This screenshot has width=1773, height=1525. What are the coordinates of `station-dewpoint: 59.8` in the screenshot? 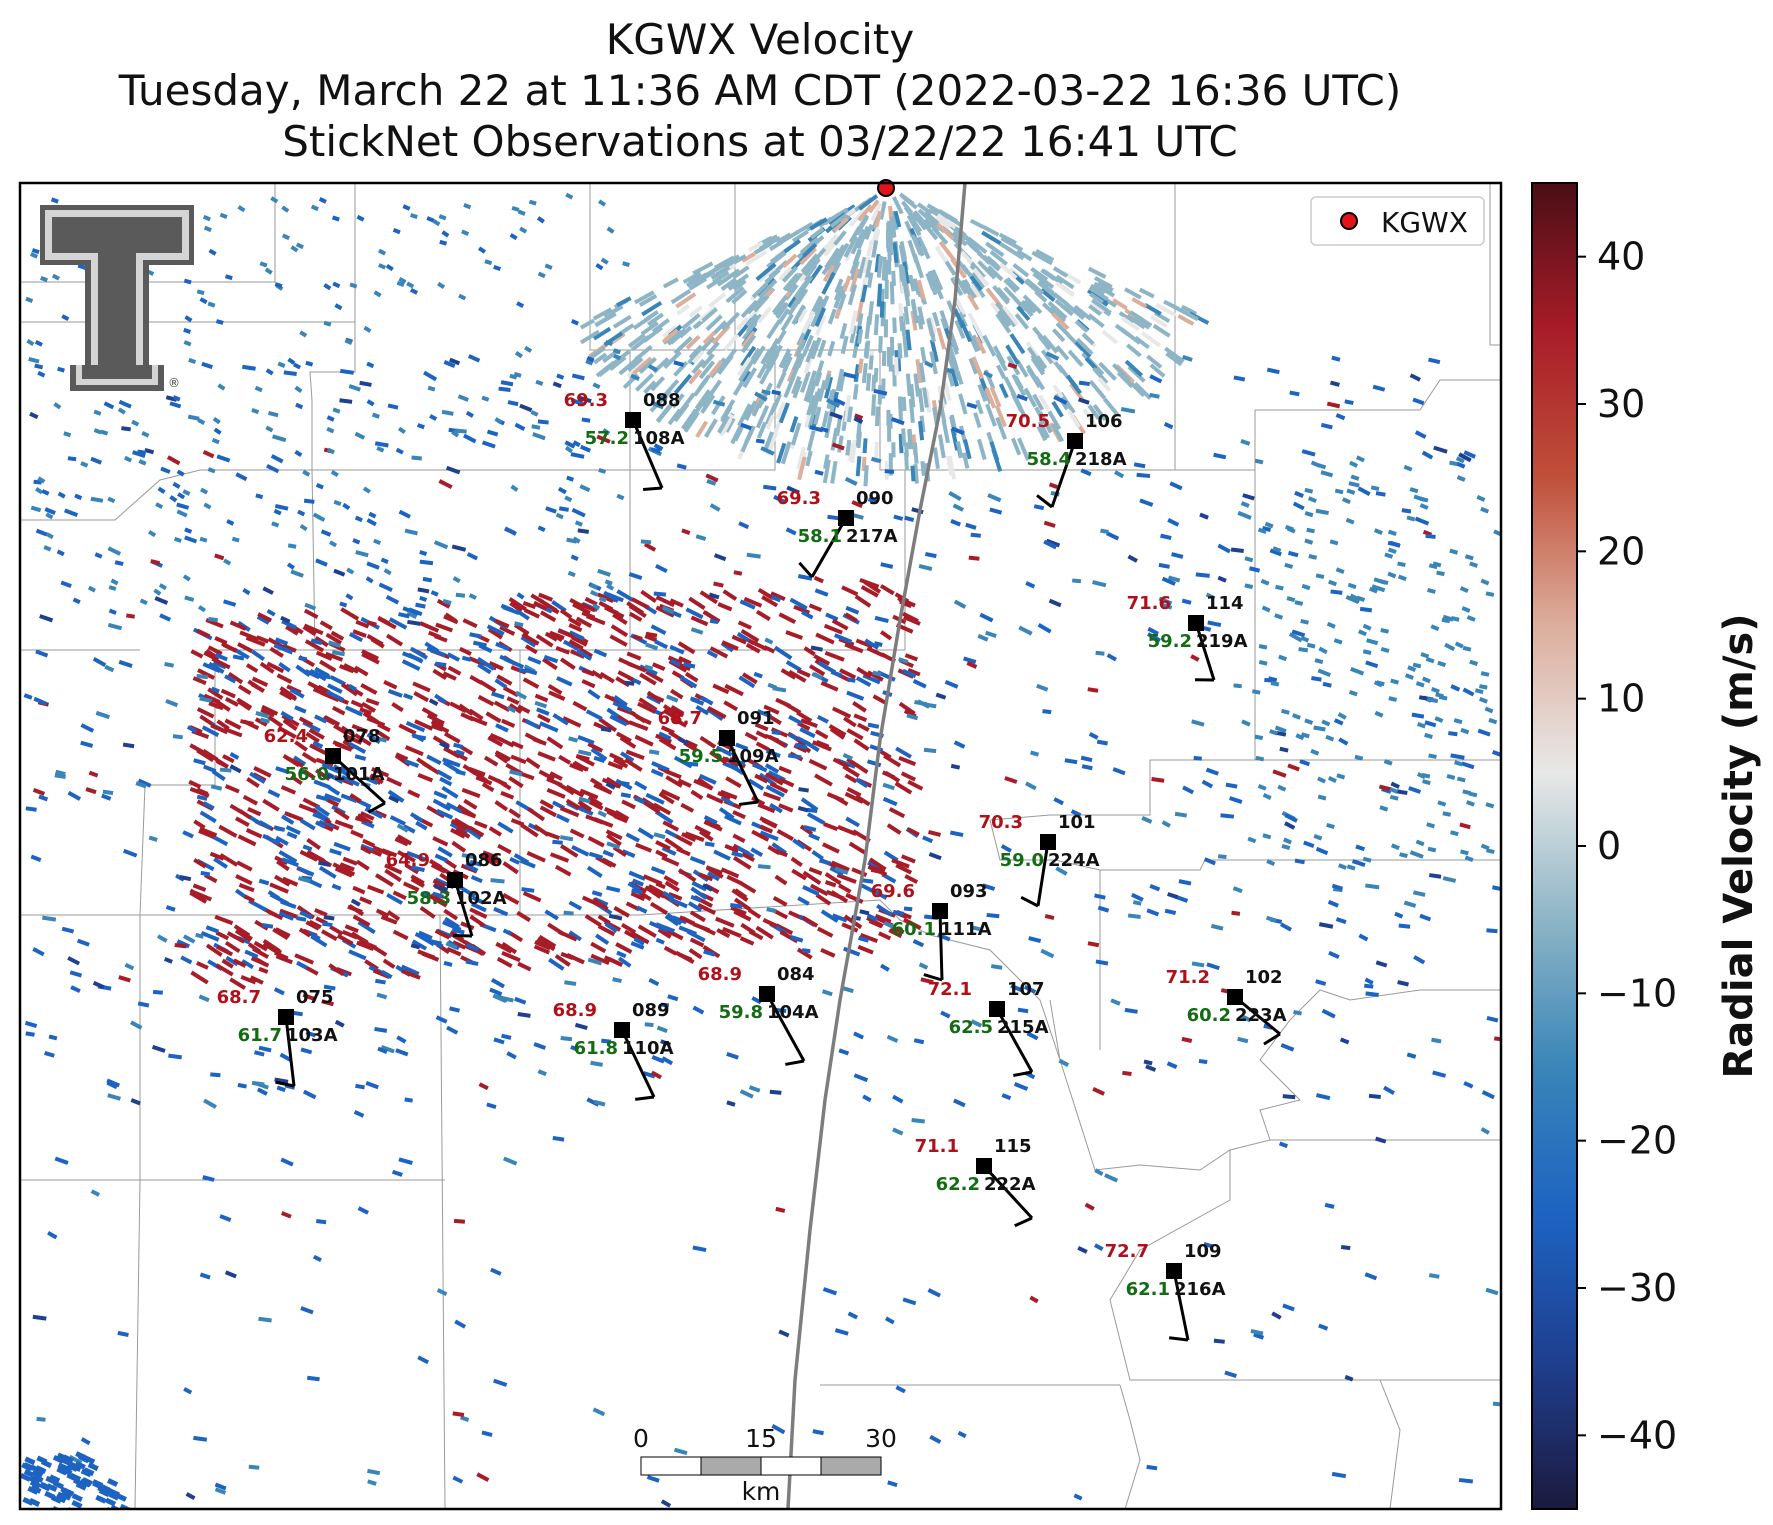 It's located at (741, 1012).